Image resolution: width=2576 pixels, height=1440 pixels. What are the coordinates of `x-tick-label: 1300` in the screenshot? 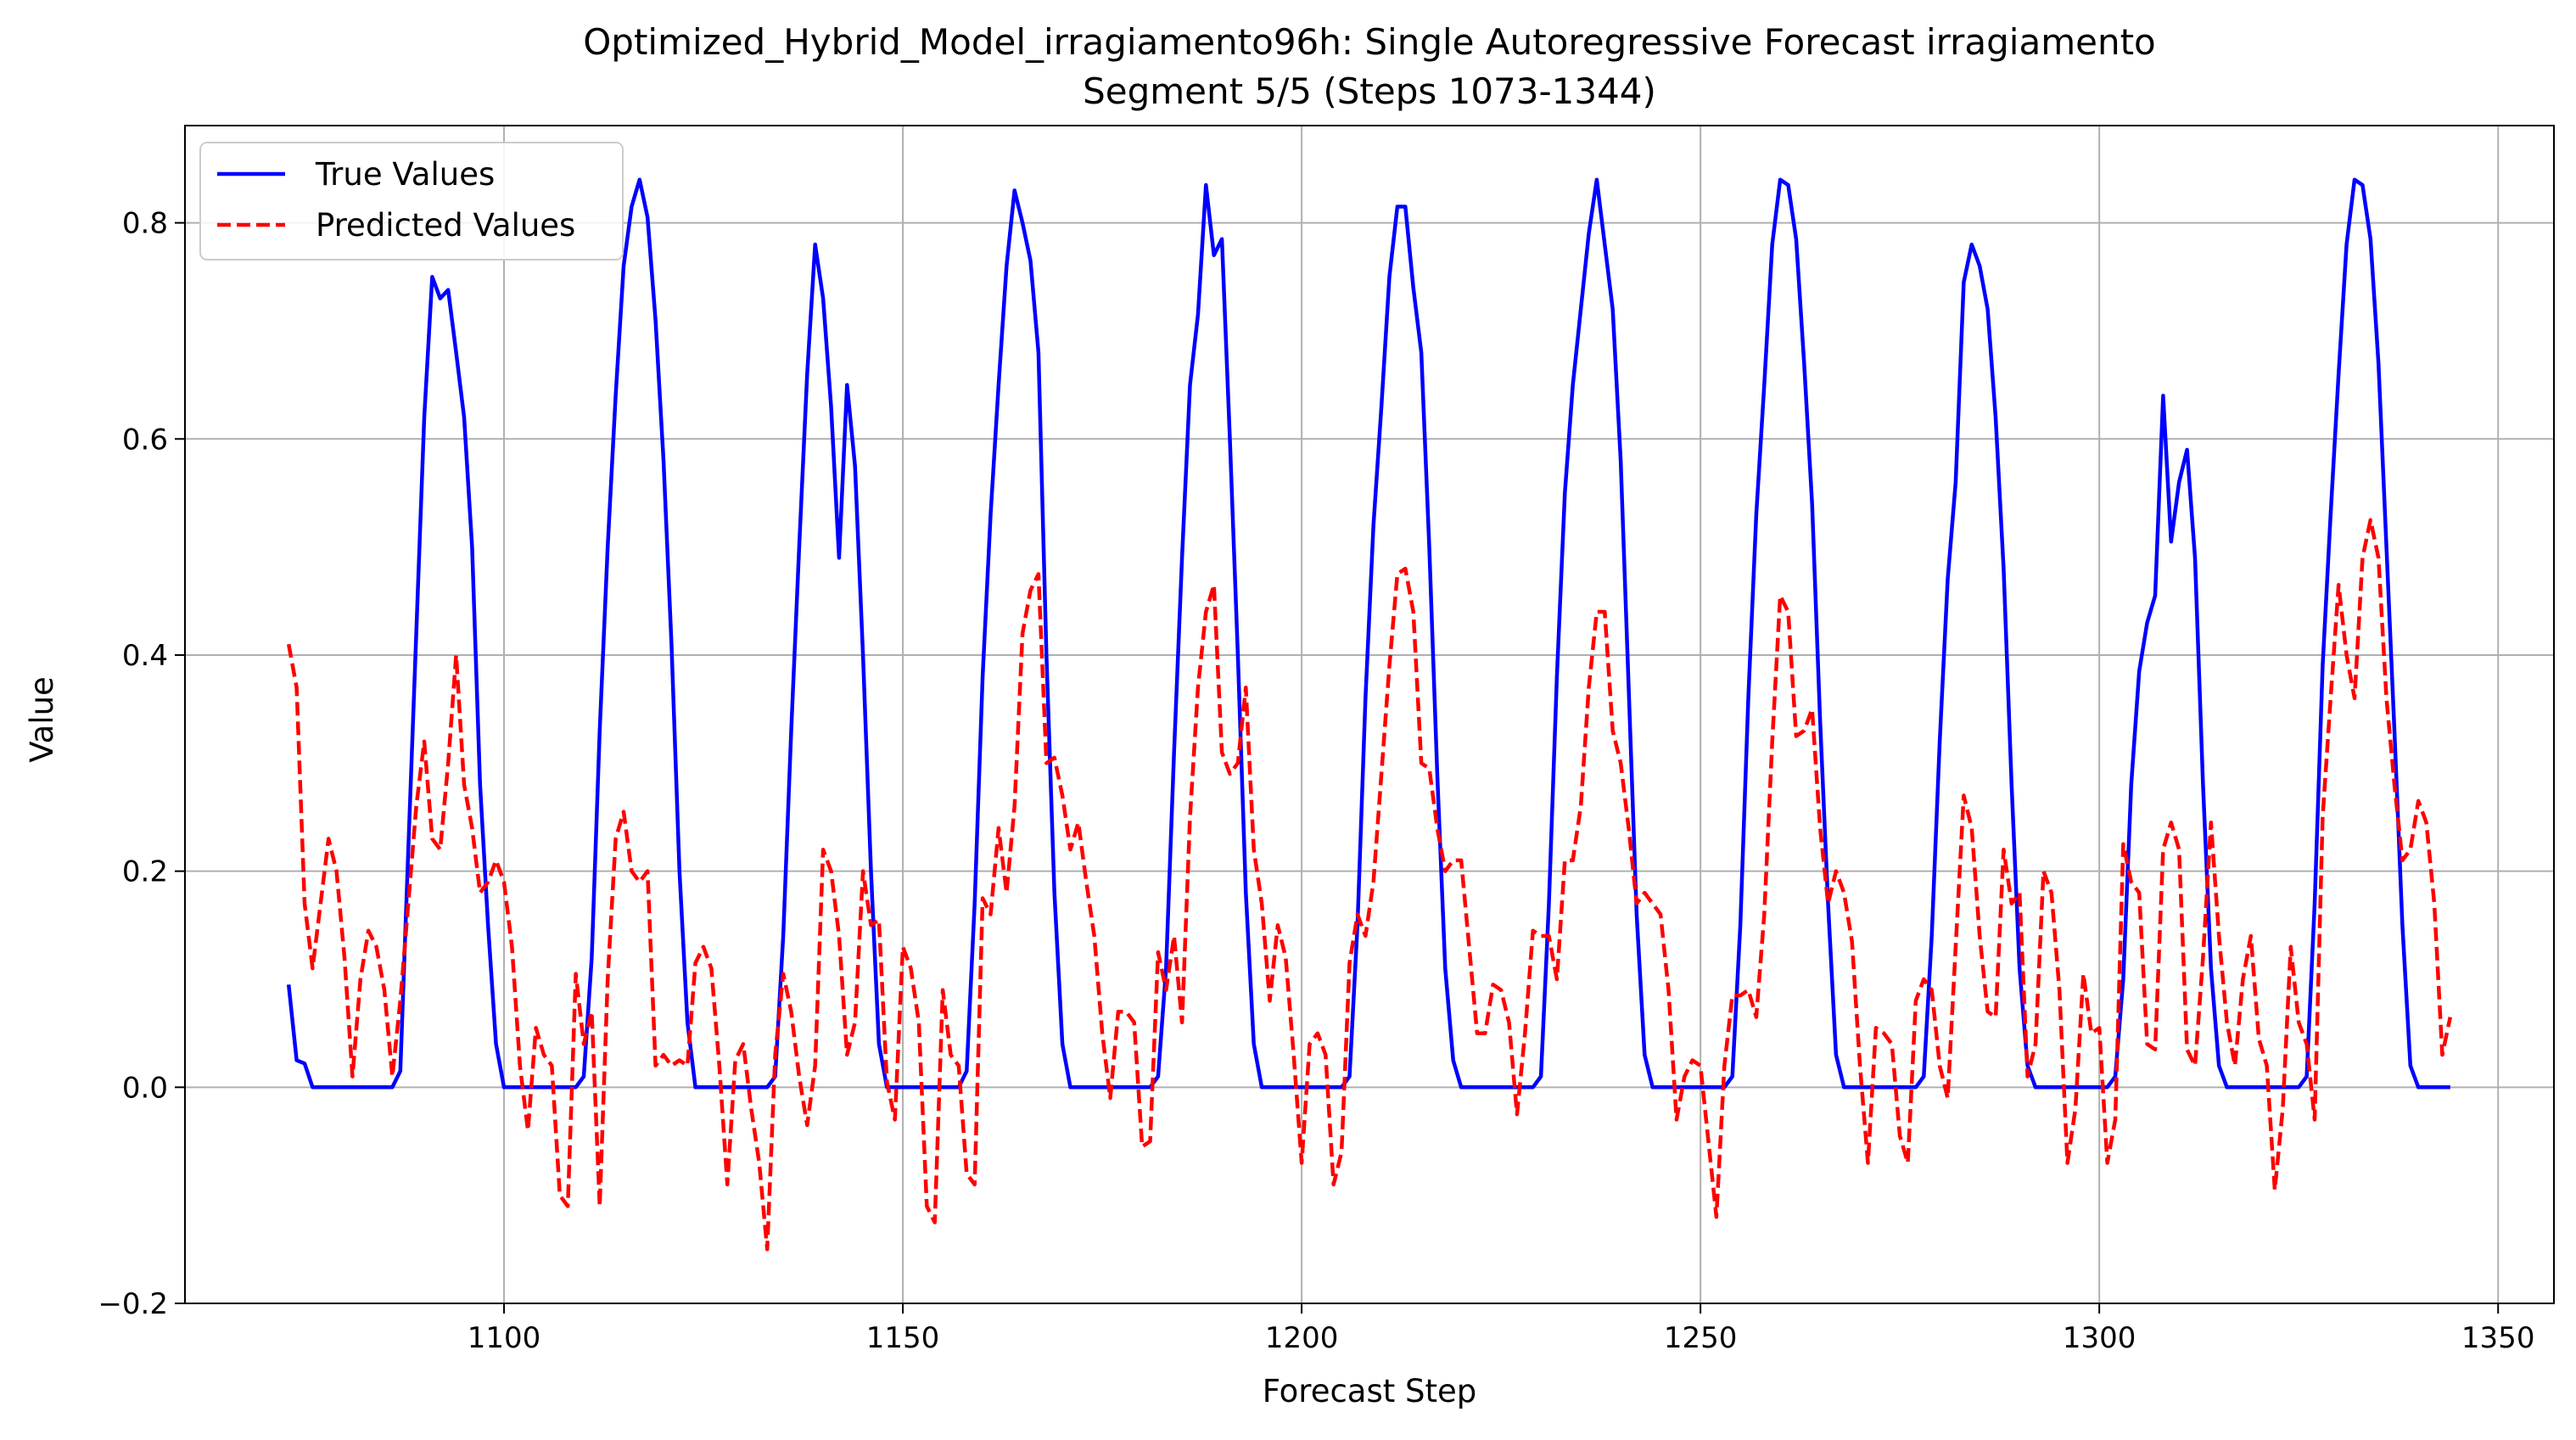 It's located at (2099, 1338).